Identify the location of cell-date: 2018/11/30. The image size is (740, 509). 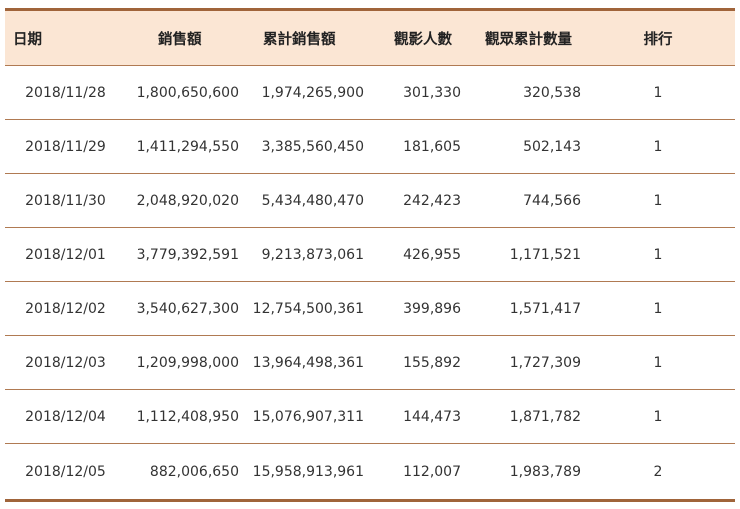
(65, 200).